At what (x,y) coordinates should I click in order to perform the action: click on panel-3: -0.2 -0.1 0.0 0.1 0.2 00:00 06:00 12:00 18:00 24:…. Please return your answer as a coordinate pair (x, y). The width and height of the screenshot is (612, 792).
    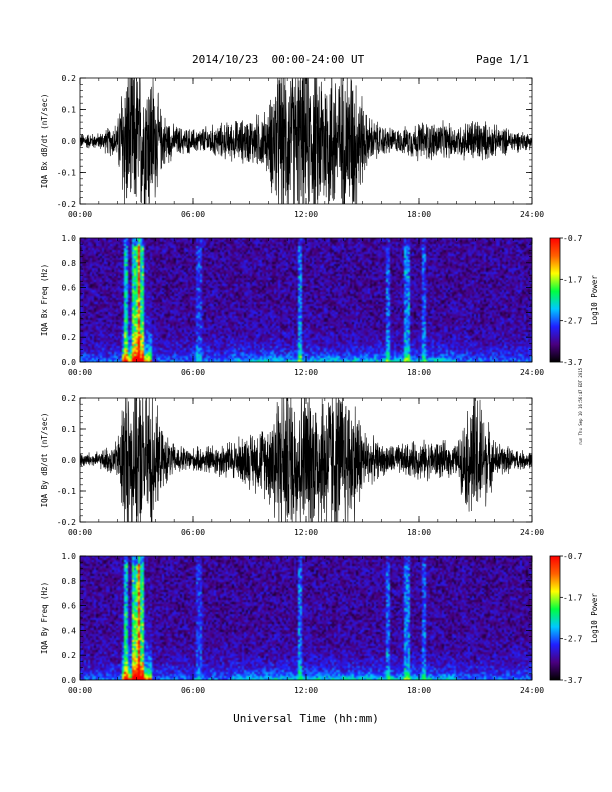
    Looking at the image, I should click on (292, 465).